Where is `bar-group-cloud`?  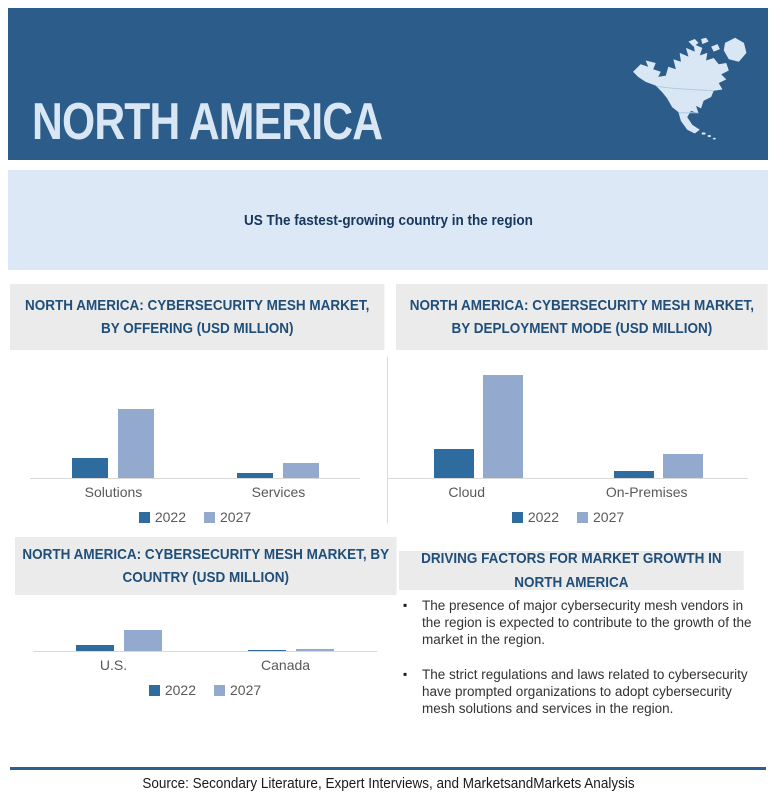
bar-group-cloud is located at coordinates (478, 426).